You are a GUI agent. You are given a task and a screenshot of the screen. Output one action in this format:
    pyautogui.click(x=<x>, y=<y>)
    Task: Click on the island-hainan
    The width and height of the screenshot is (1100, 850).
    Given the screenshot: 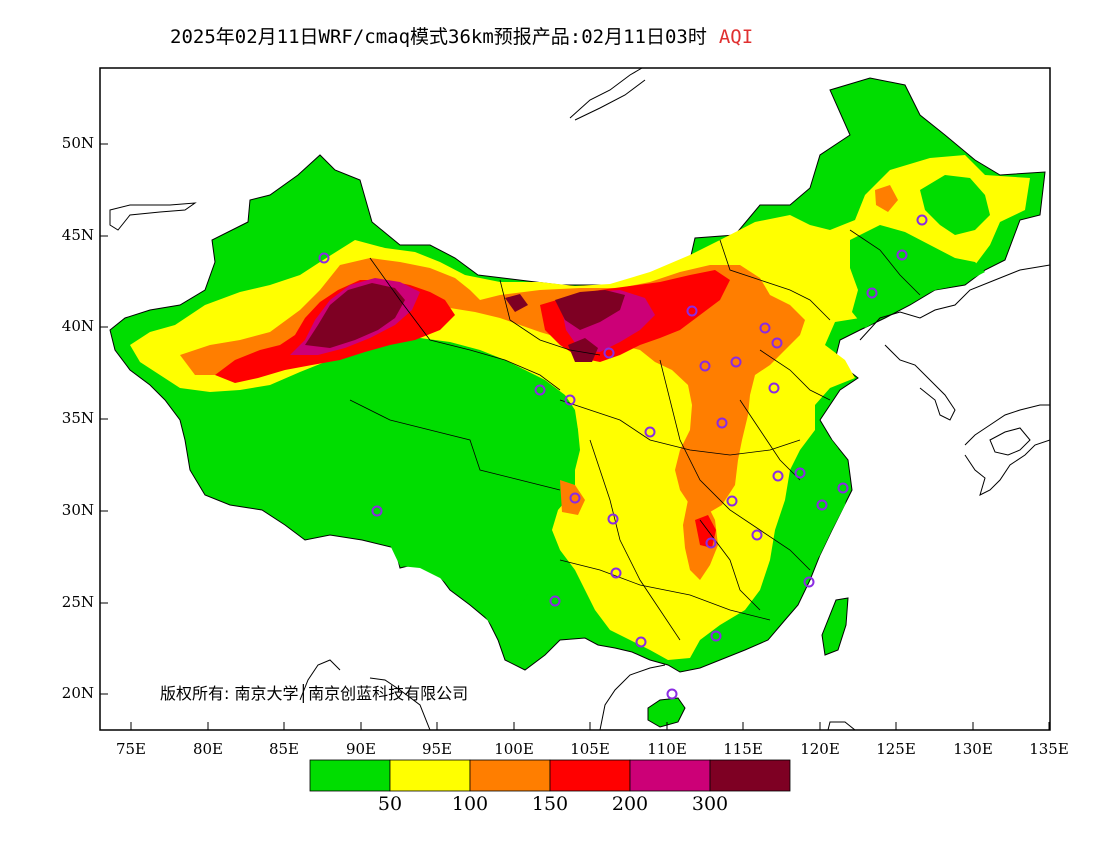 What is the action you would take?
    pyautogui.click(x=666, y=712)
    